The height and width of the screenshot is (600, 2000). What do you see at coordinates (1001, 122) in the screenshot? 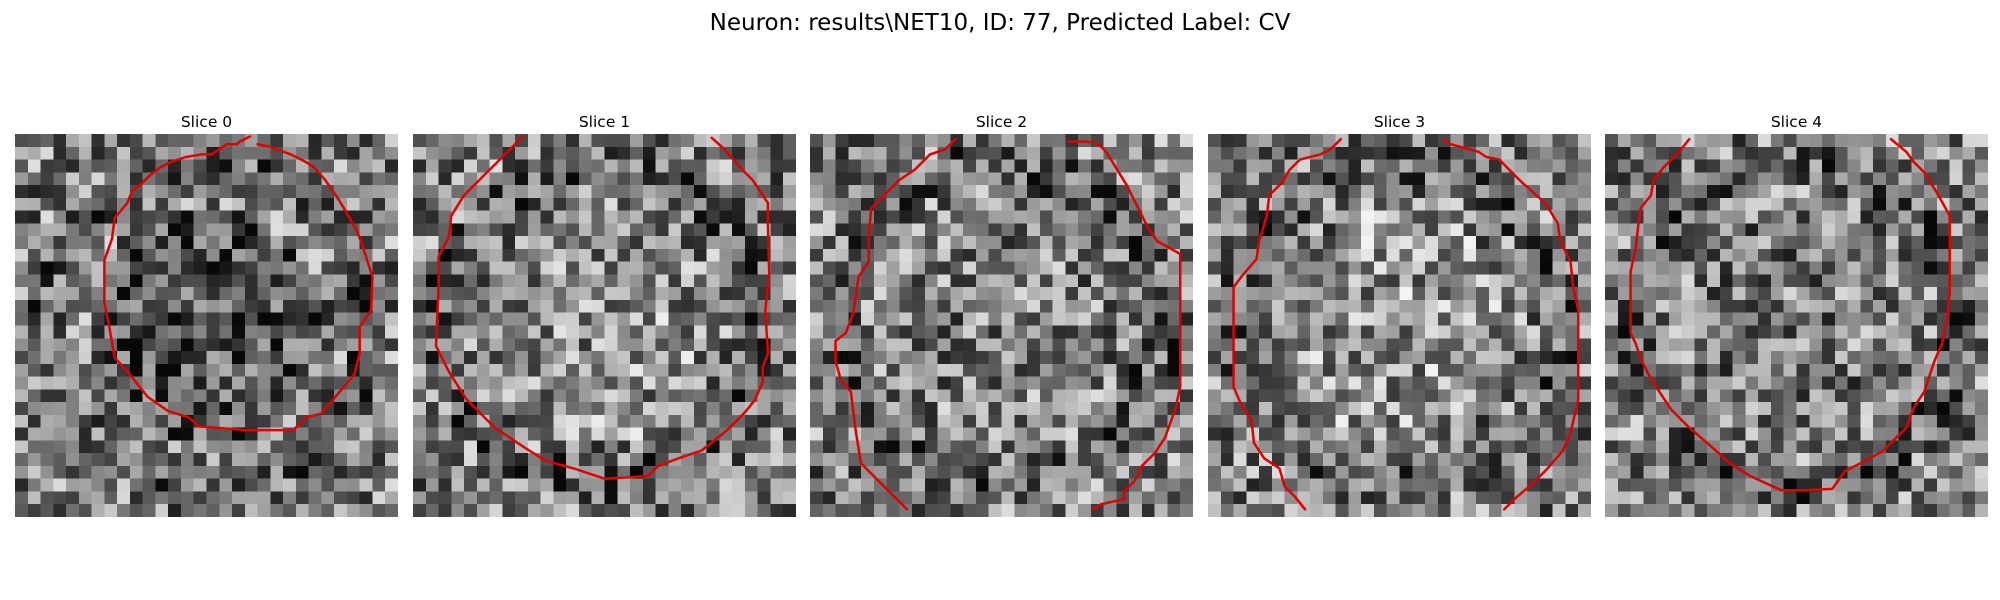
I see `slice-title: Slice 2` at bounding box center [1001, 122].